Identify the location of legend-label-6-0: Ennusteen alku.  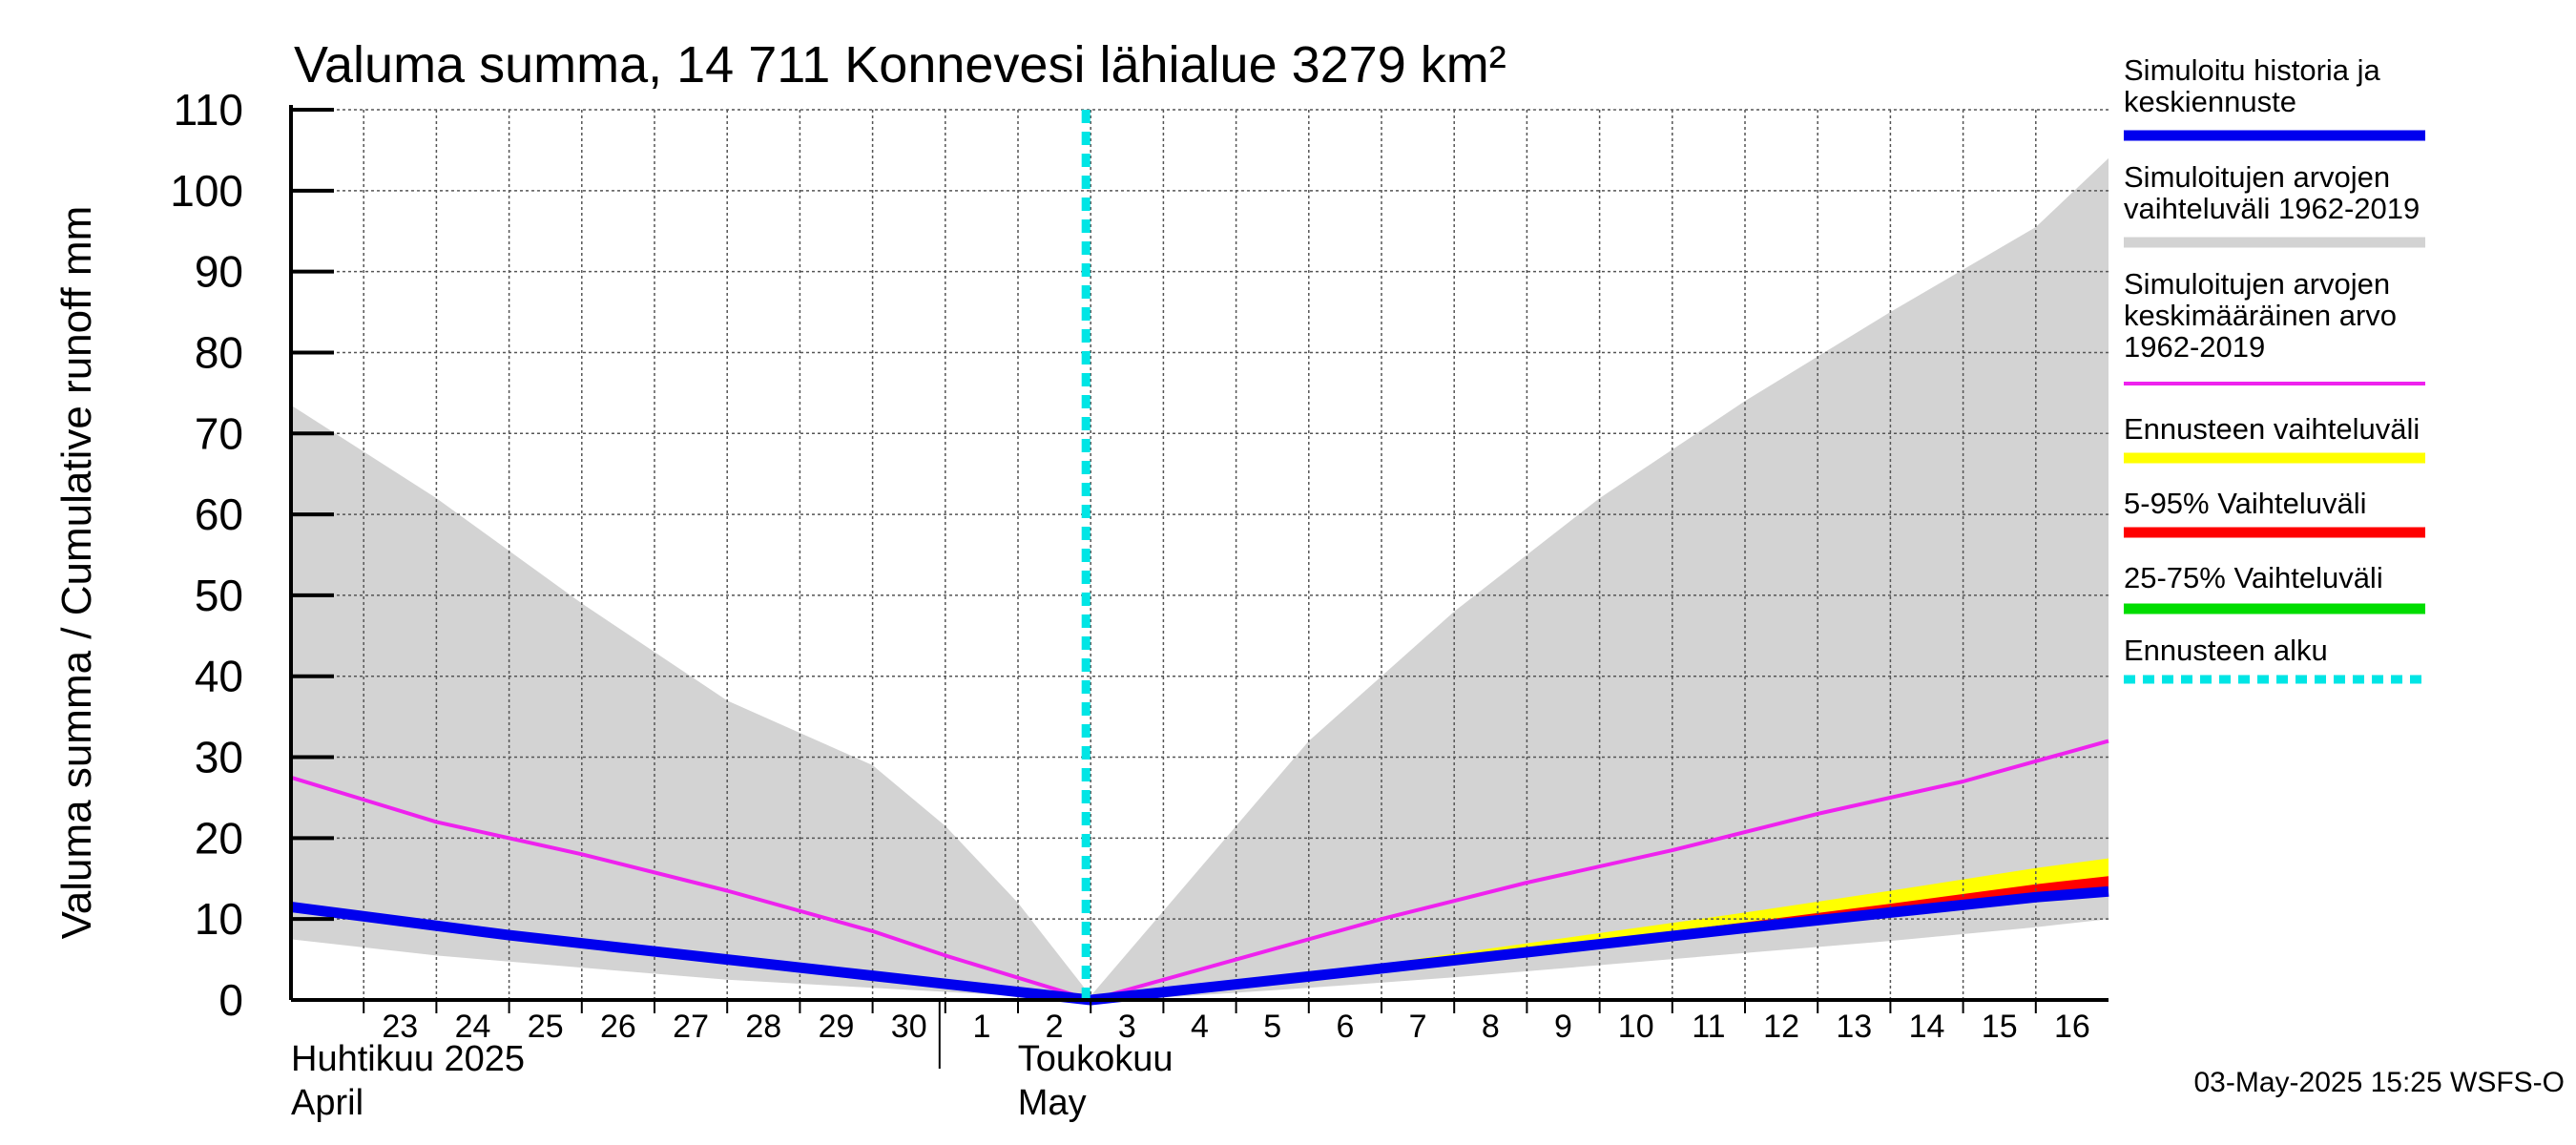
(2226, 650).